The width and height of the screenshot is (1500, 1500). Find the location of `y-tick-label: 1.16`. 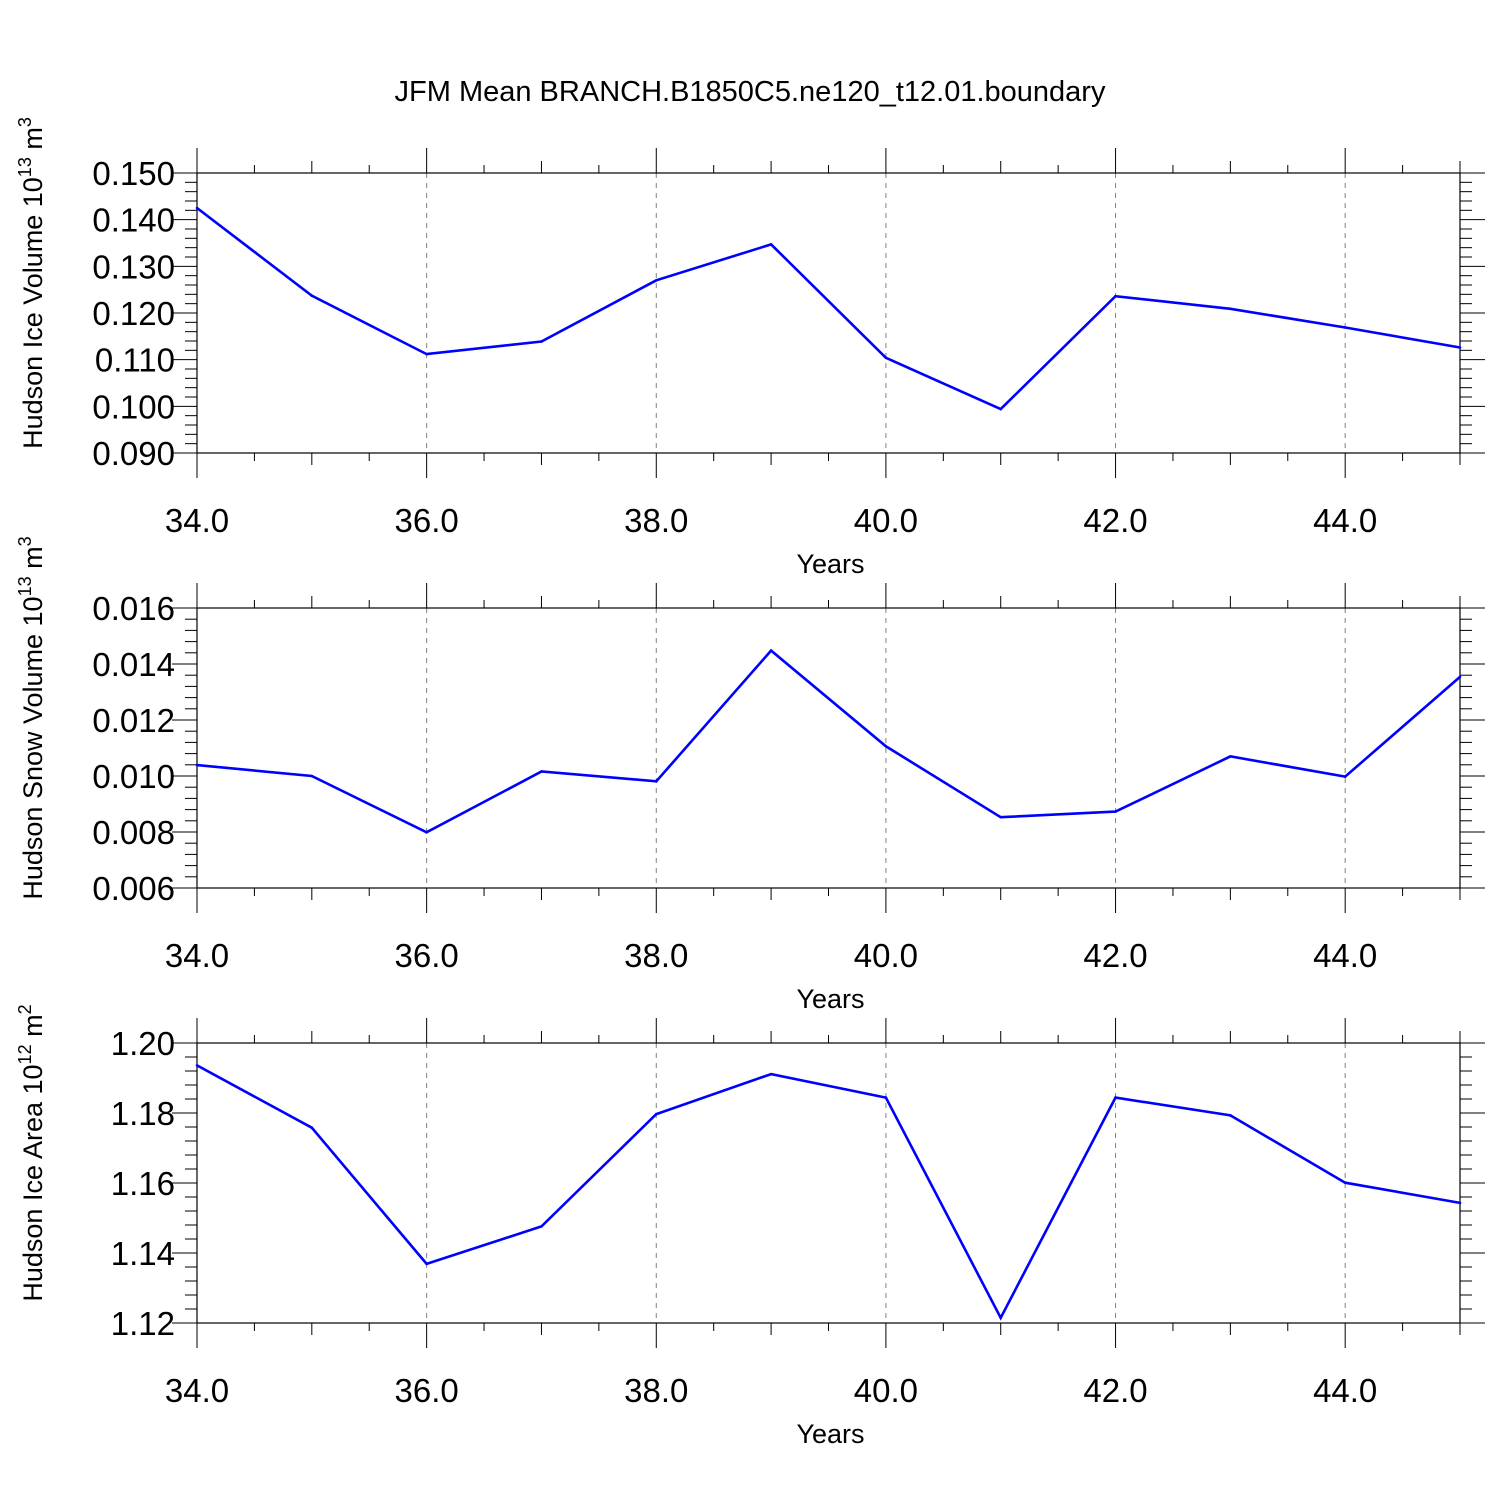

y-tick-label: 1.16 is located at coordinates (143, 1183).